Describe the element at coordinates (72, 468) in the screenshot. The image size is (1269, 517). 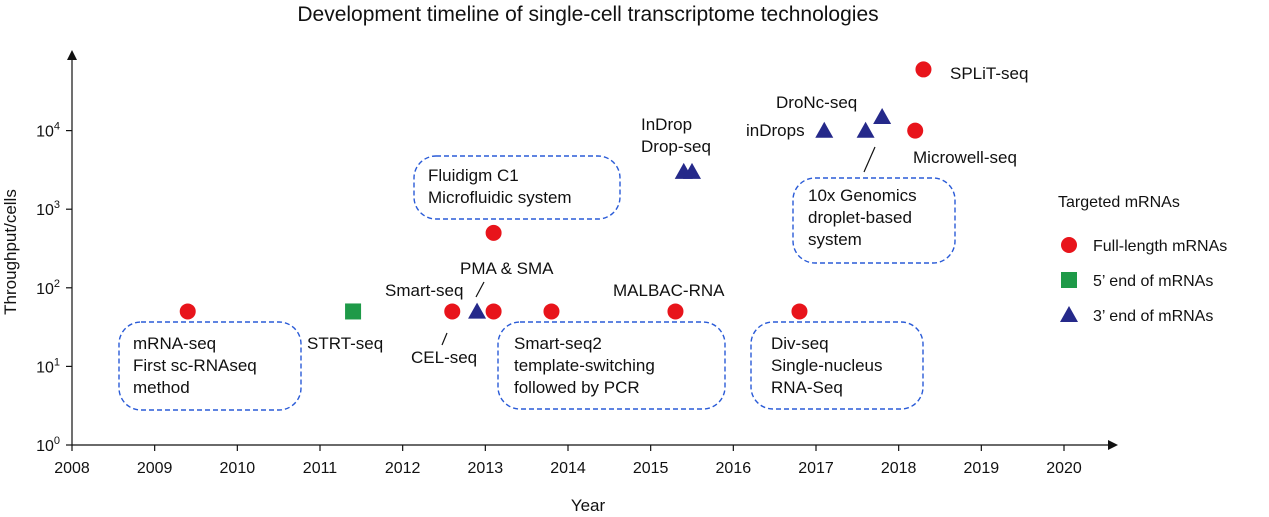
I see `x-tick-label: 2008` at that location.